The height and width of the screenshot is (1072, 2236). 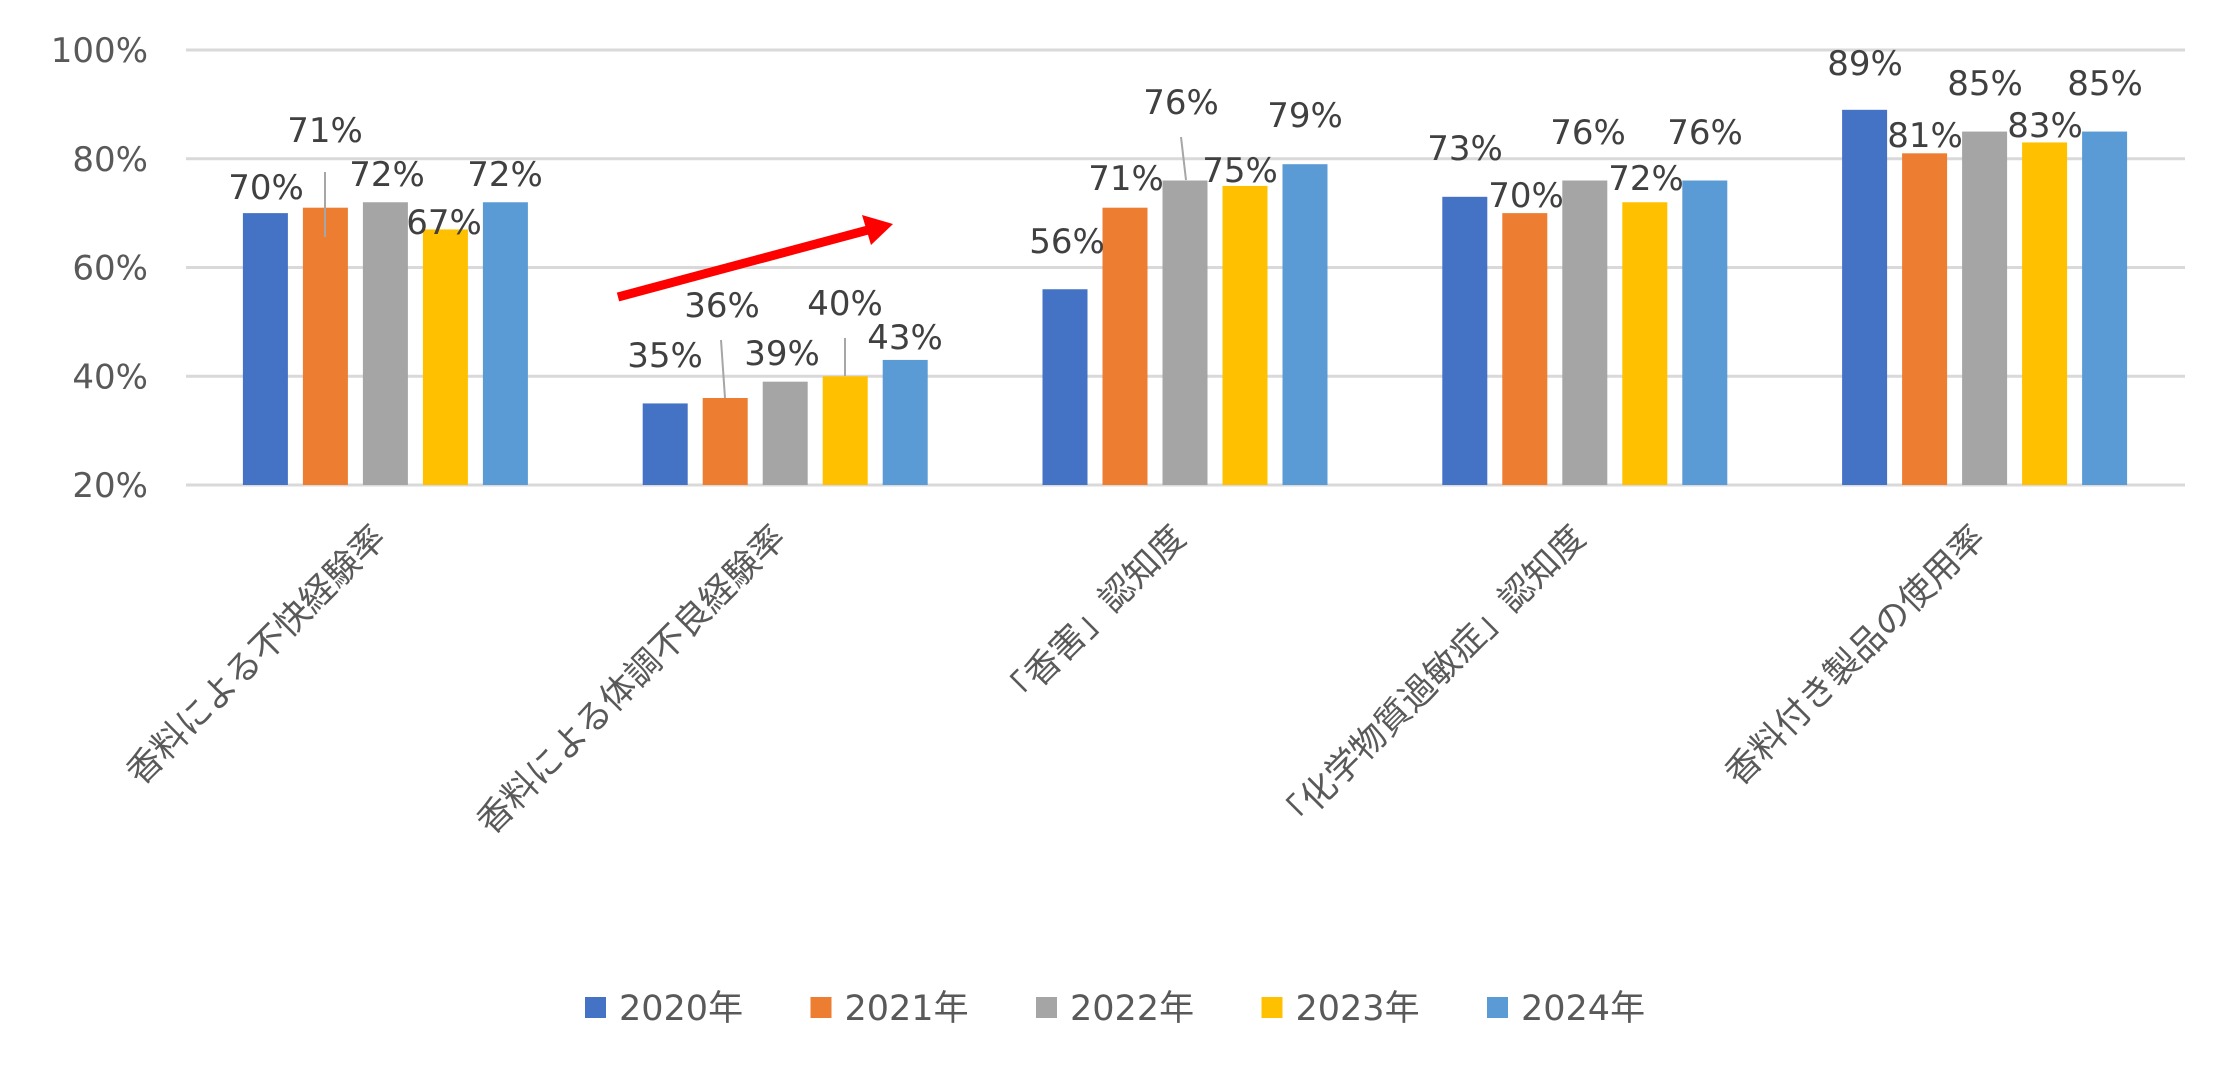 What do you see at coordinates (110, 160) in the screenshot?
I see `y-tick-label: 80%` at bounding box center [110, 160].